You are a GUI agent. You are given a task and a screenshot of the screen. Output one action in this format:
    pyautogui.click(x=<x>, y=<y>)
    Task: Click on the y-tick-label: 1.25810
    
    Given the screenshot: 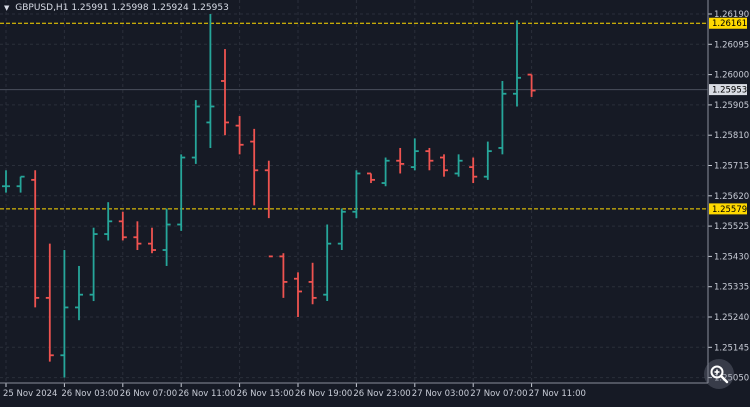 What is the action you would take?
    pyautogui.click(x=731, y=136)
    